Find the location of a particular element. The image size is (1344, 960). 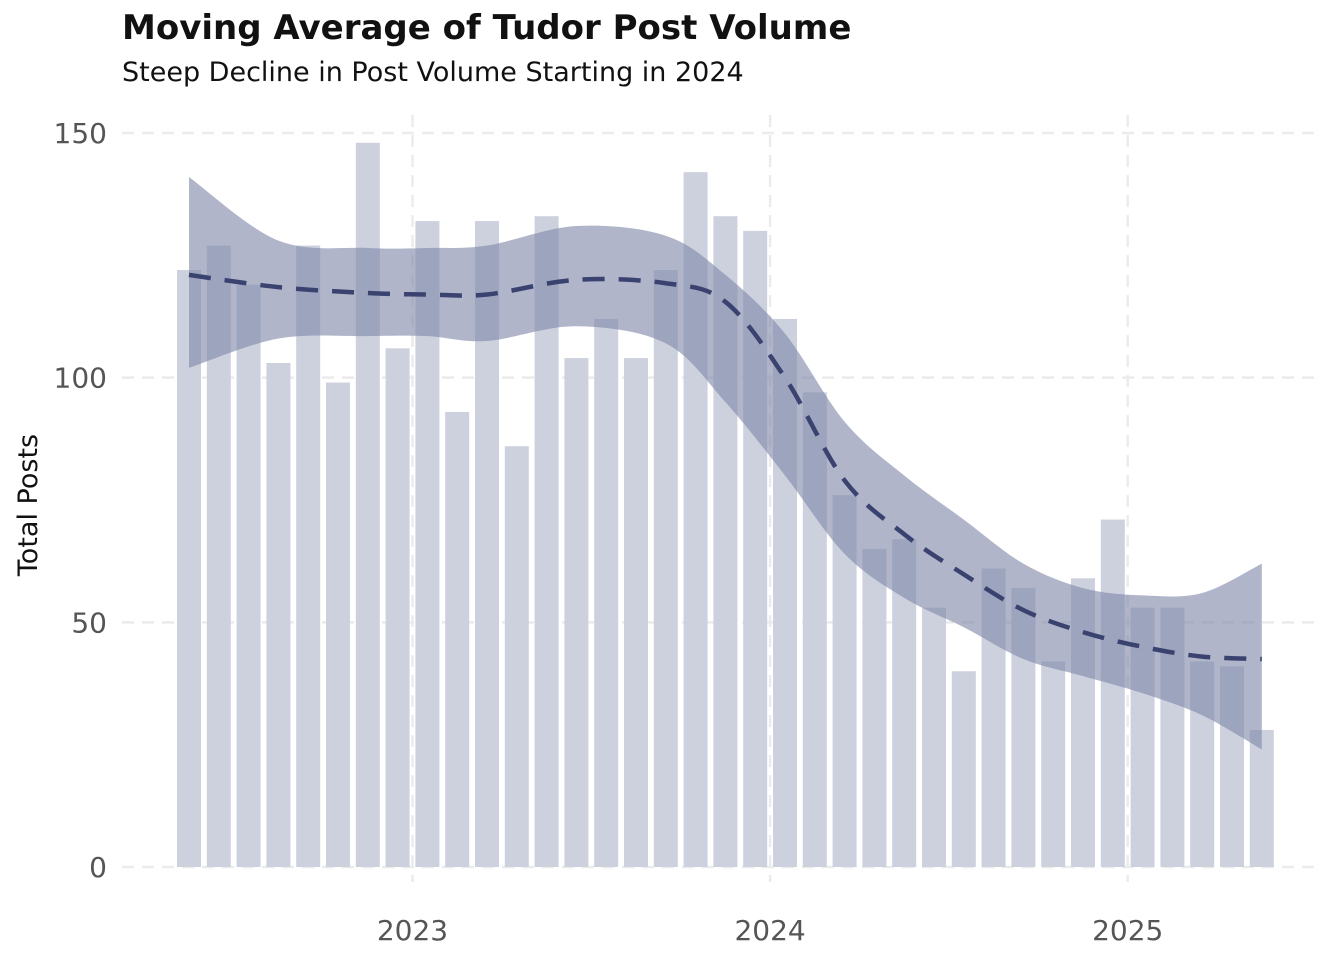

x-tick-labels: 2023 2024 2025 is located at coordinates (770, 930).